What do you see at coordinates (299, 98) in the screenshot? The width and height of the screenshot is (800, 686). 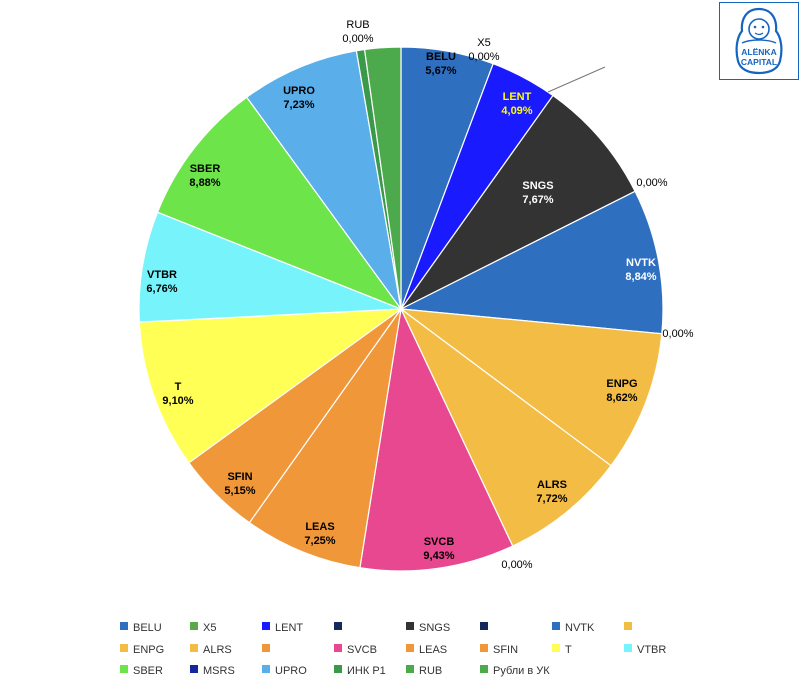 I see `slice-label: UPRO 7,23%` at bounding box center [299, 98].